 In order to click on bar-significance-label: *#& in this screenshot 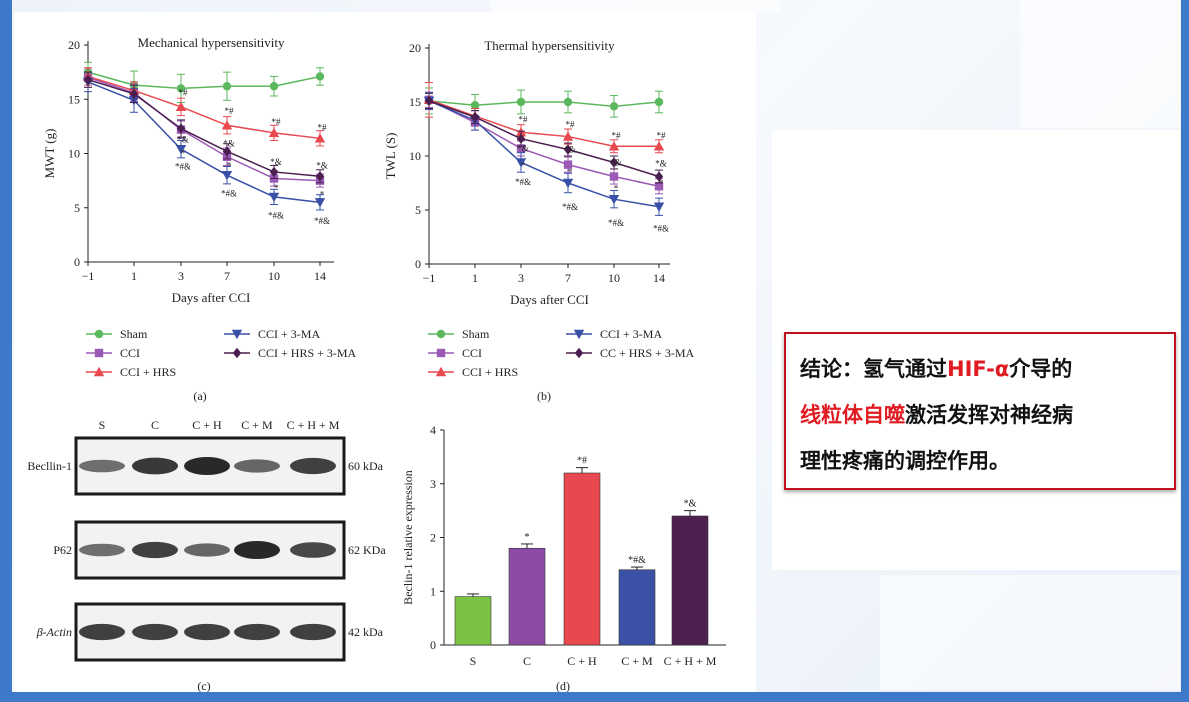, I will do `click(637, 560)`.